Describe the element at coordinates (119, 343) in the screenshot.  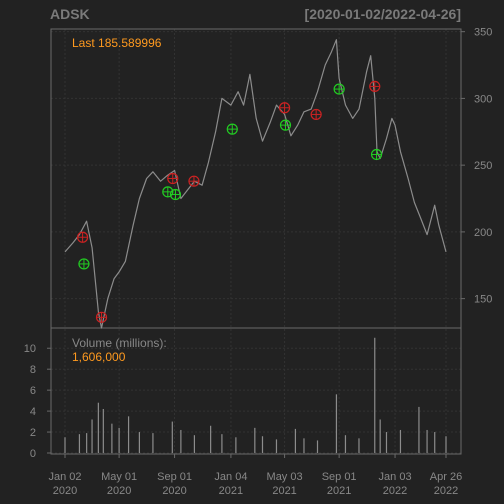
I see `volume-label: Volume (millions):` at that location.